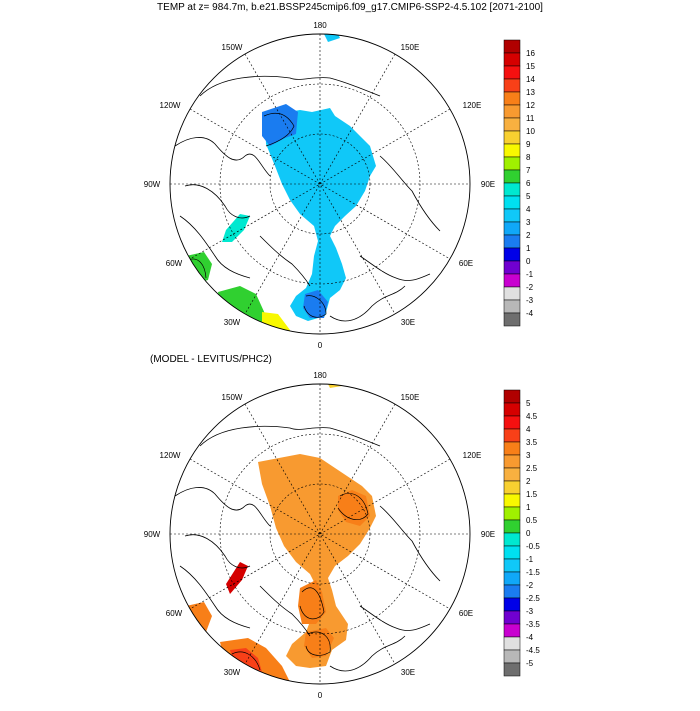  What do you see at coordinates (530, 131) in the screenshot?
I see `top-colorbar-label: 10` at bounding box center [530, 131].